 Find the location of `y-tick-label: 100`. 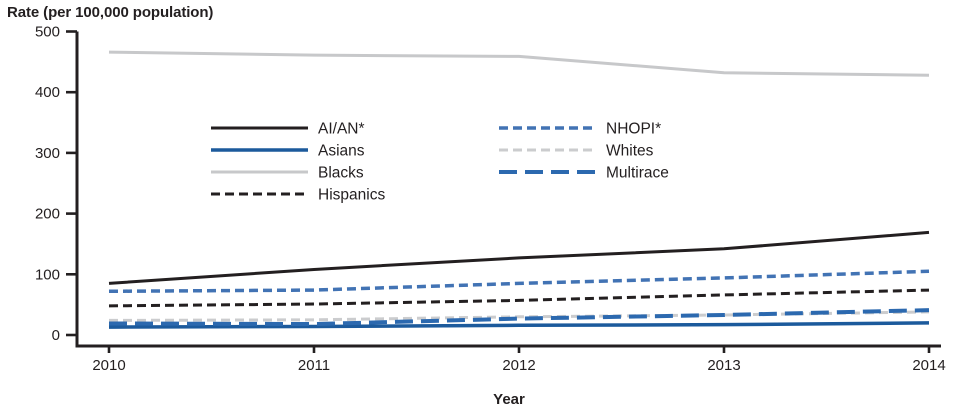

y-tick-label: 100 is located at coordinates (47, 274).